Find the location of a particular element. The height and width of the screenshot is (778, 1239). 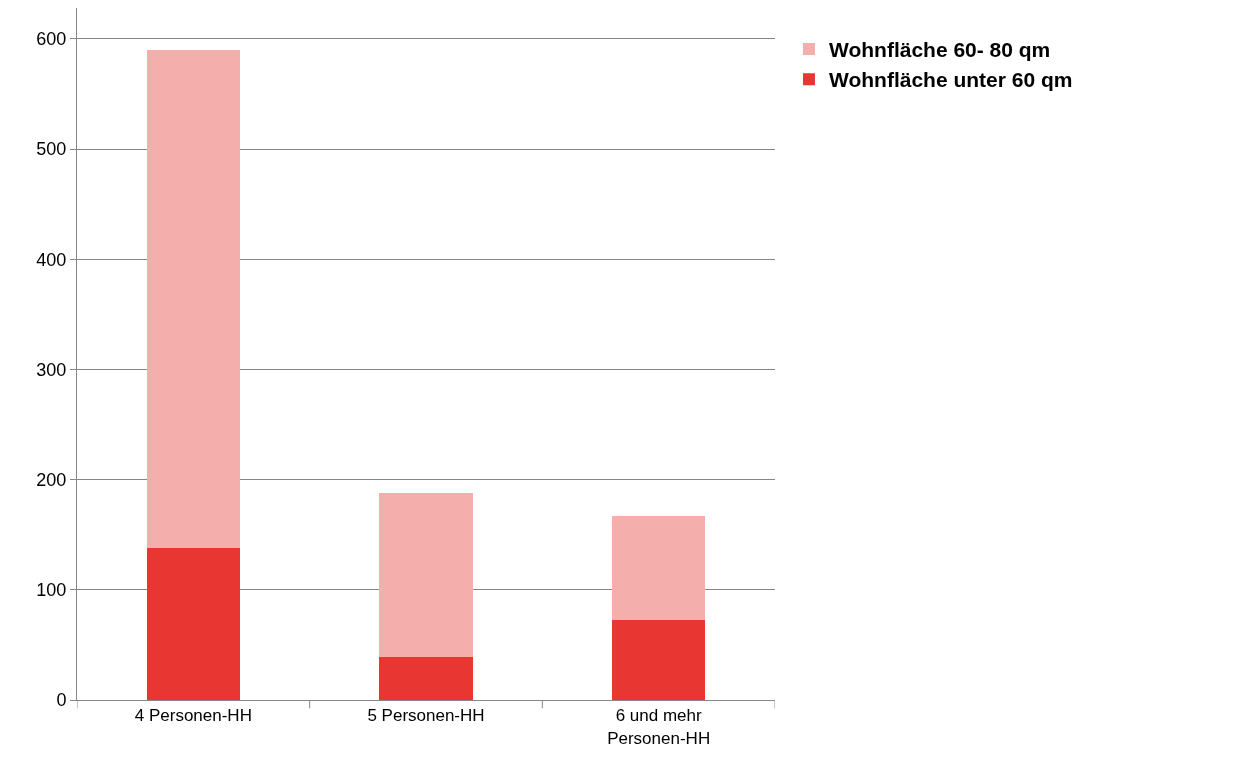

legend-label: Wohnfläche unter 60 qm is located at coordinates (950, 80).